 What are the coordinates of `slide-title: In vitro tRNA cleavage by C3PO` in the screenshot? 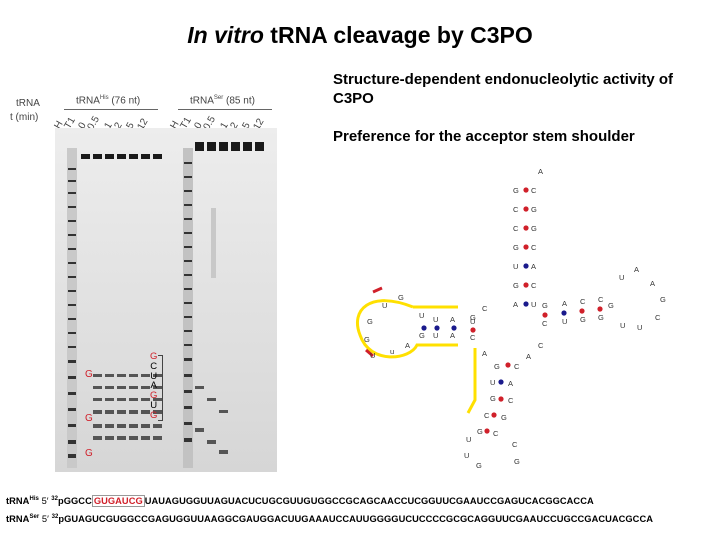 It's located at (360, 35).